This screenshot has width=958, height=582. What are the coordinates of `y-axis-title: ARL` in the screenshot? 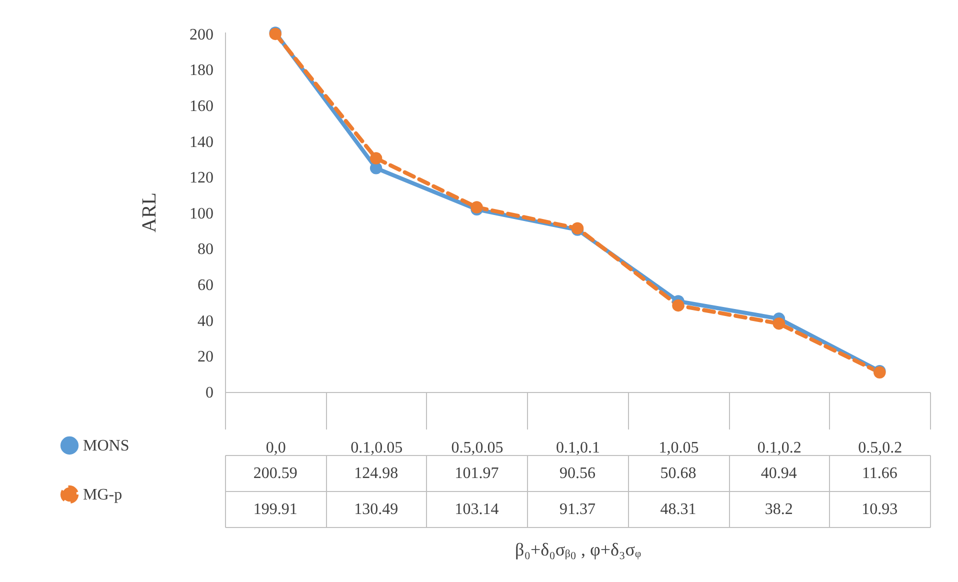 It's located at (149, 212).